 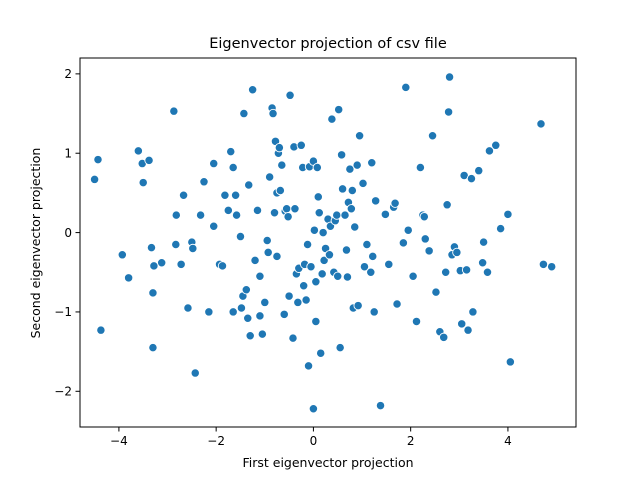 What do you see at coordinates (327, 462) in the screenshot?
I see `x-axis-label: First eigenvector projection` at bounding box center [327, 462].